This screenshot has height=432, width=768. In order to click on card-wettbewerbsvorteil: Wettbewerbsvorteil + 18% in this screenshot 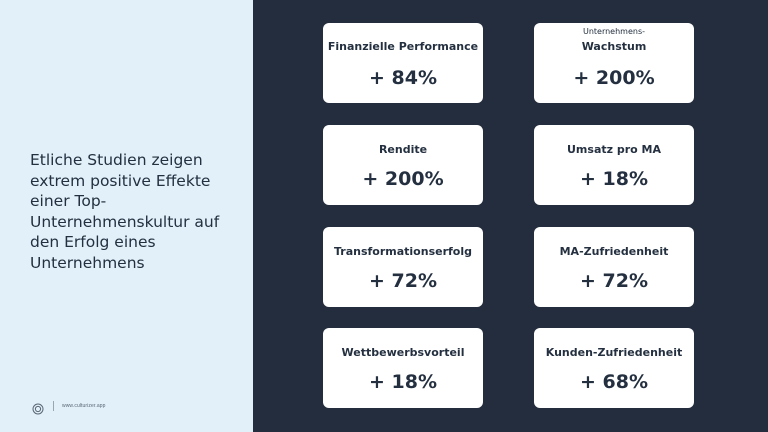, I will do `click(403, 368)`.